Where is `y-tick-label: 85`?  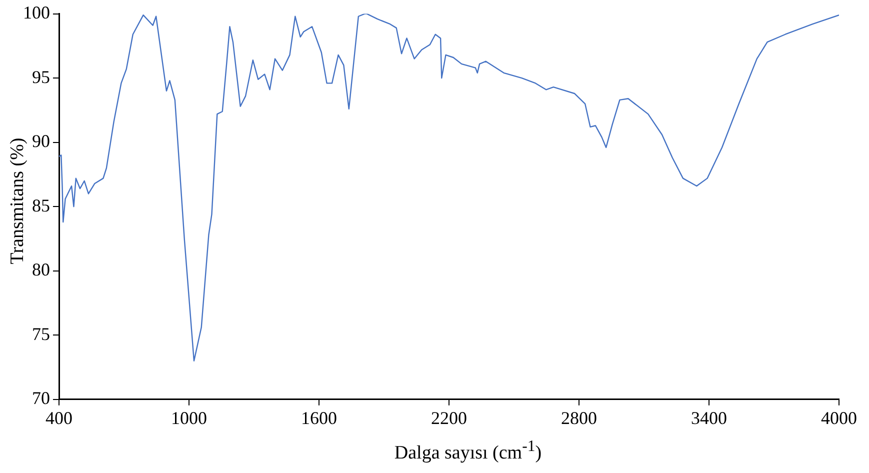 y-tick-label: 85 is located at coordinates (41, 205).